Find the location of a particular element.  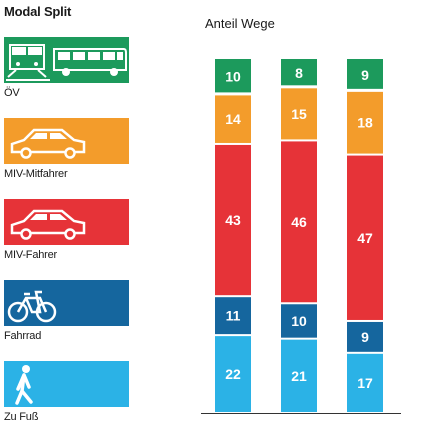

data-label: 47 is located at coordinates (365, 238).